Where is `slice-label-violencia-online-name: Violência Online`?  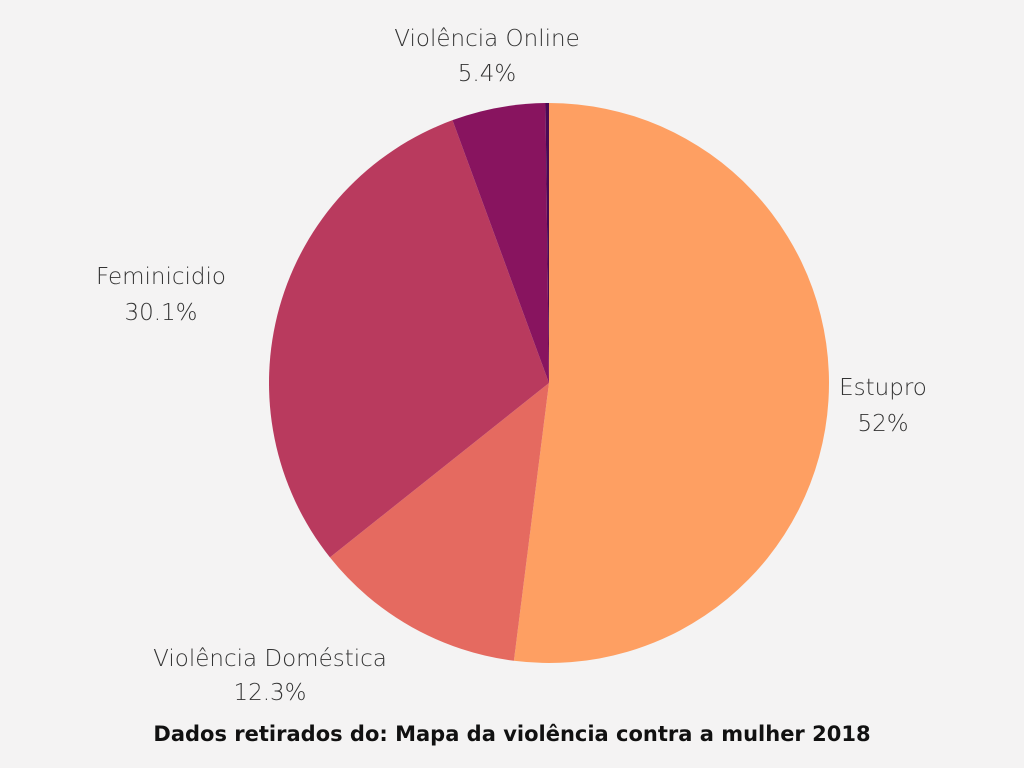
slice-label-violencia-online-name: Violência Online is located at coordinates (486, 39).